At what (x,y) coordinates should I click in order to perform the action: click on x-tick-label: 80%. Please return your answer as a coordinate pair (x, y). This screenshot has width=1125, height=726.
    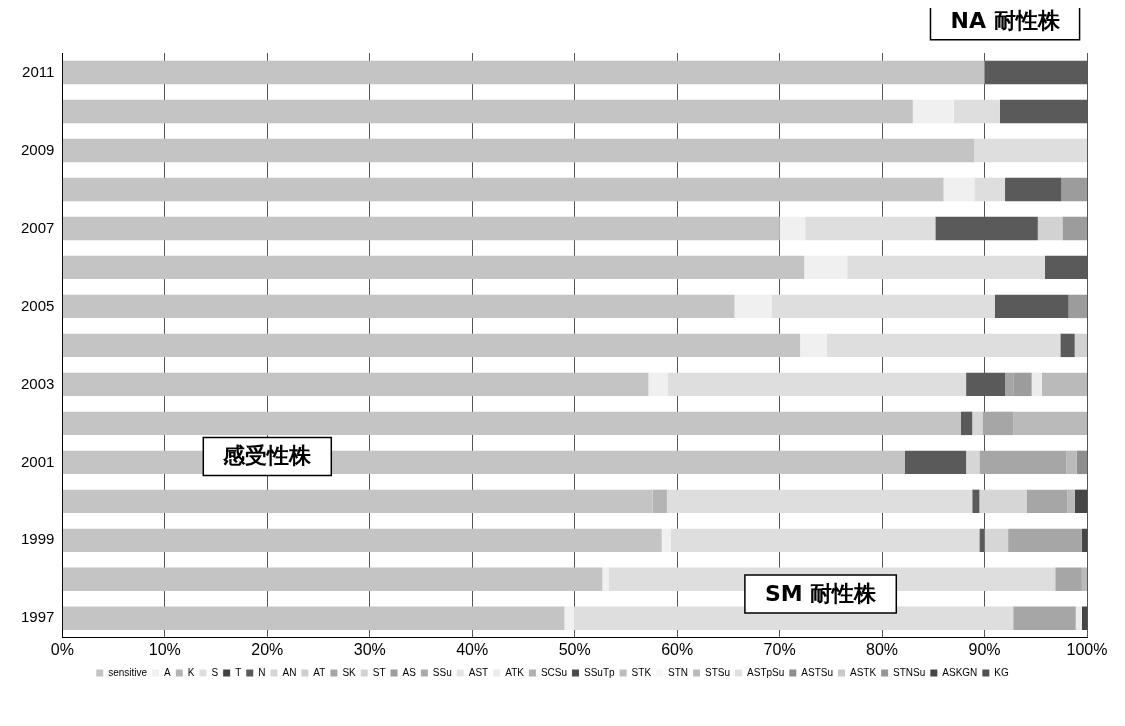
    Looking at the image, I should click on (882, 649).